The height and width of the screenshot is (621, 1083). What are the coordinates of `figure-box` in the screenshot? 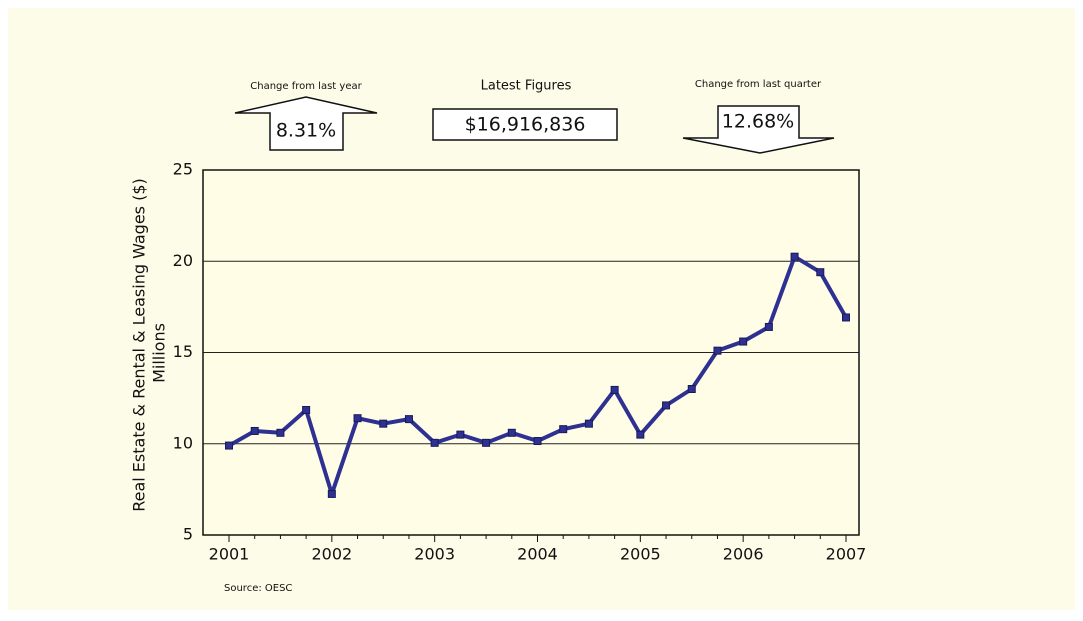 It's located at (525, 124).